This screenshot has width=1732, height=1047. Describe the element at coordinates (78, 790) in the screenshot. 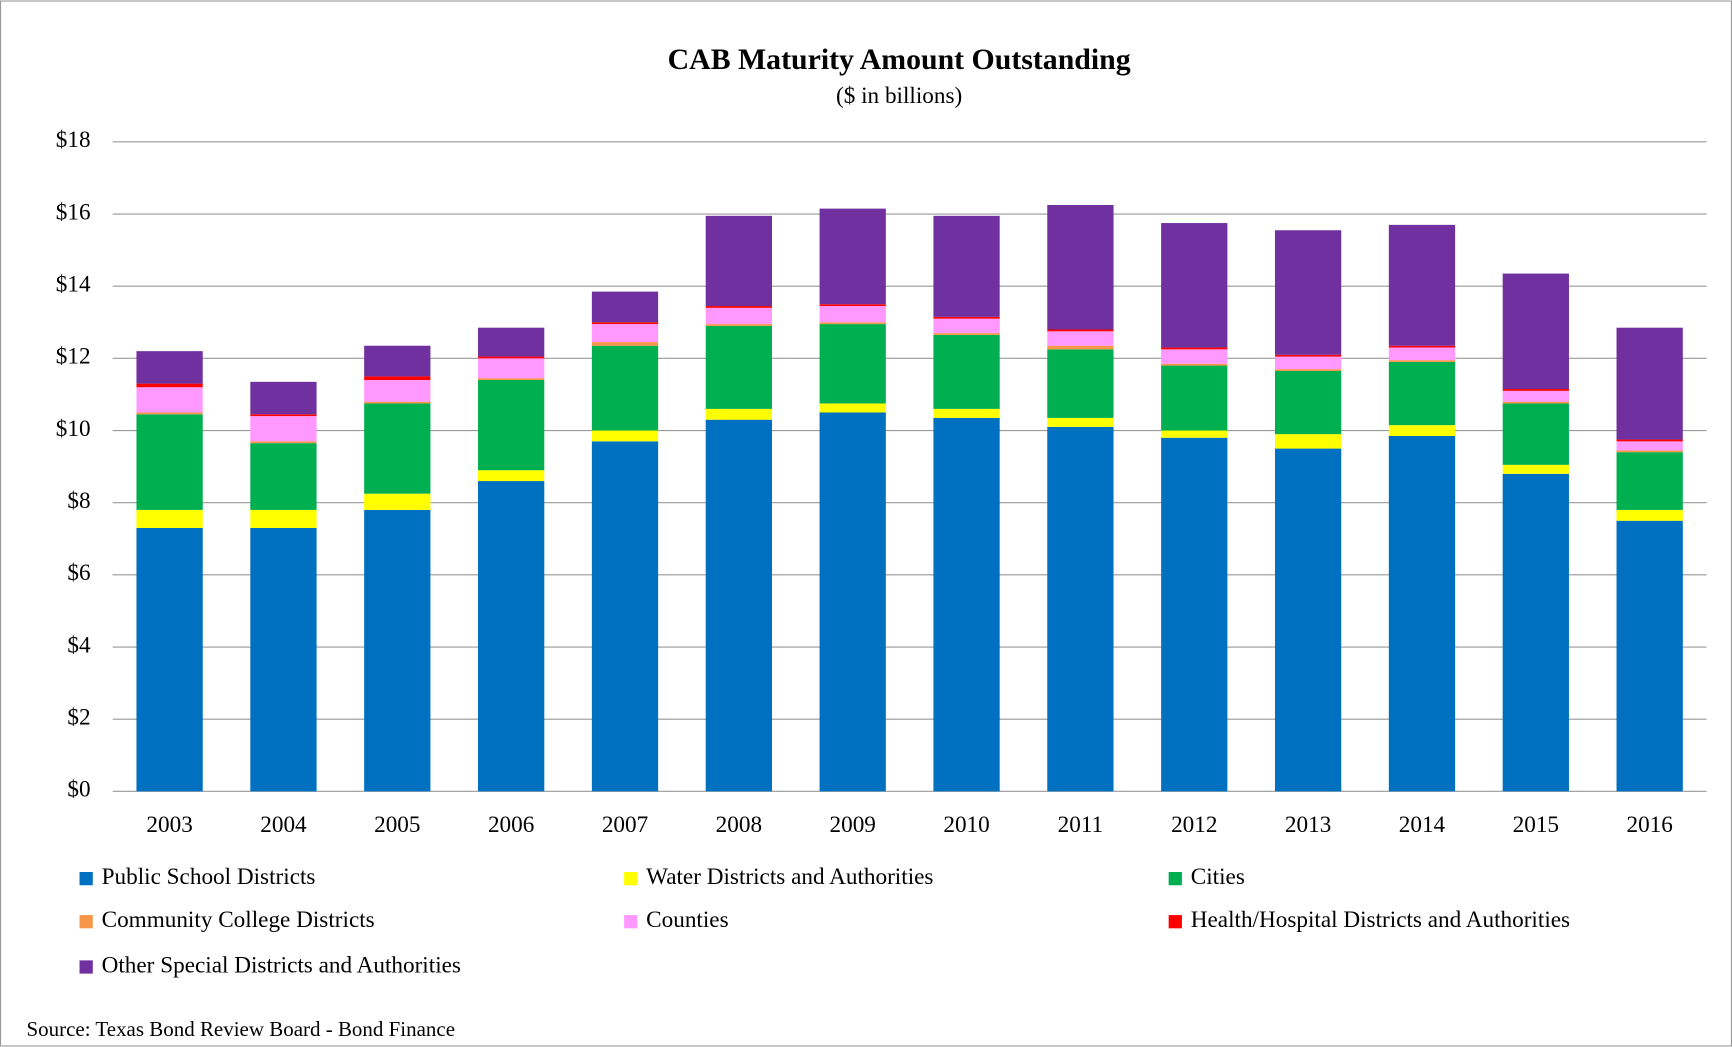

I see `y-tick-label: $0` at that location.